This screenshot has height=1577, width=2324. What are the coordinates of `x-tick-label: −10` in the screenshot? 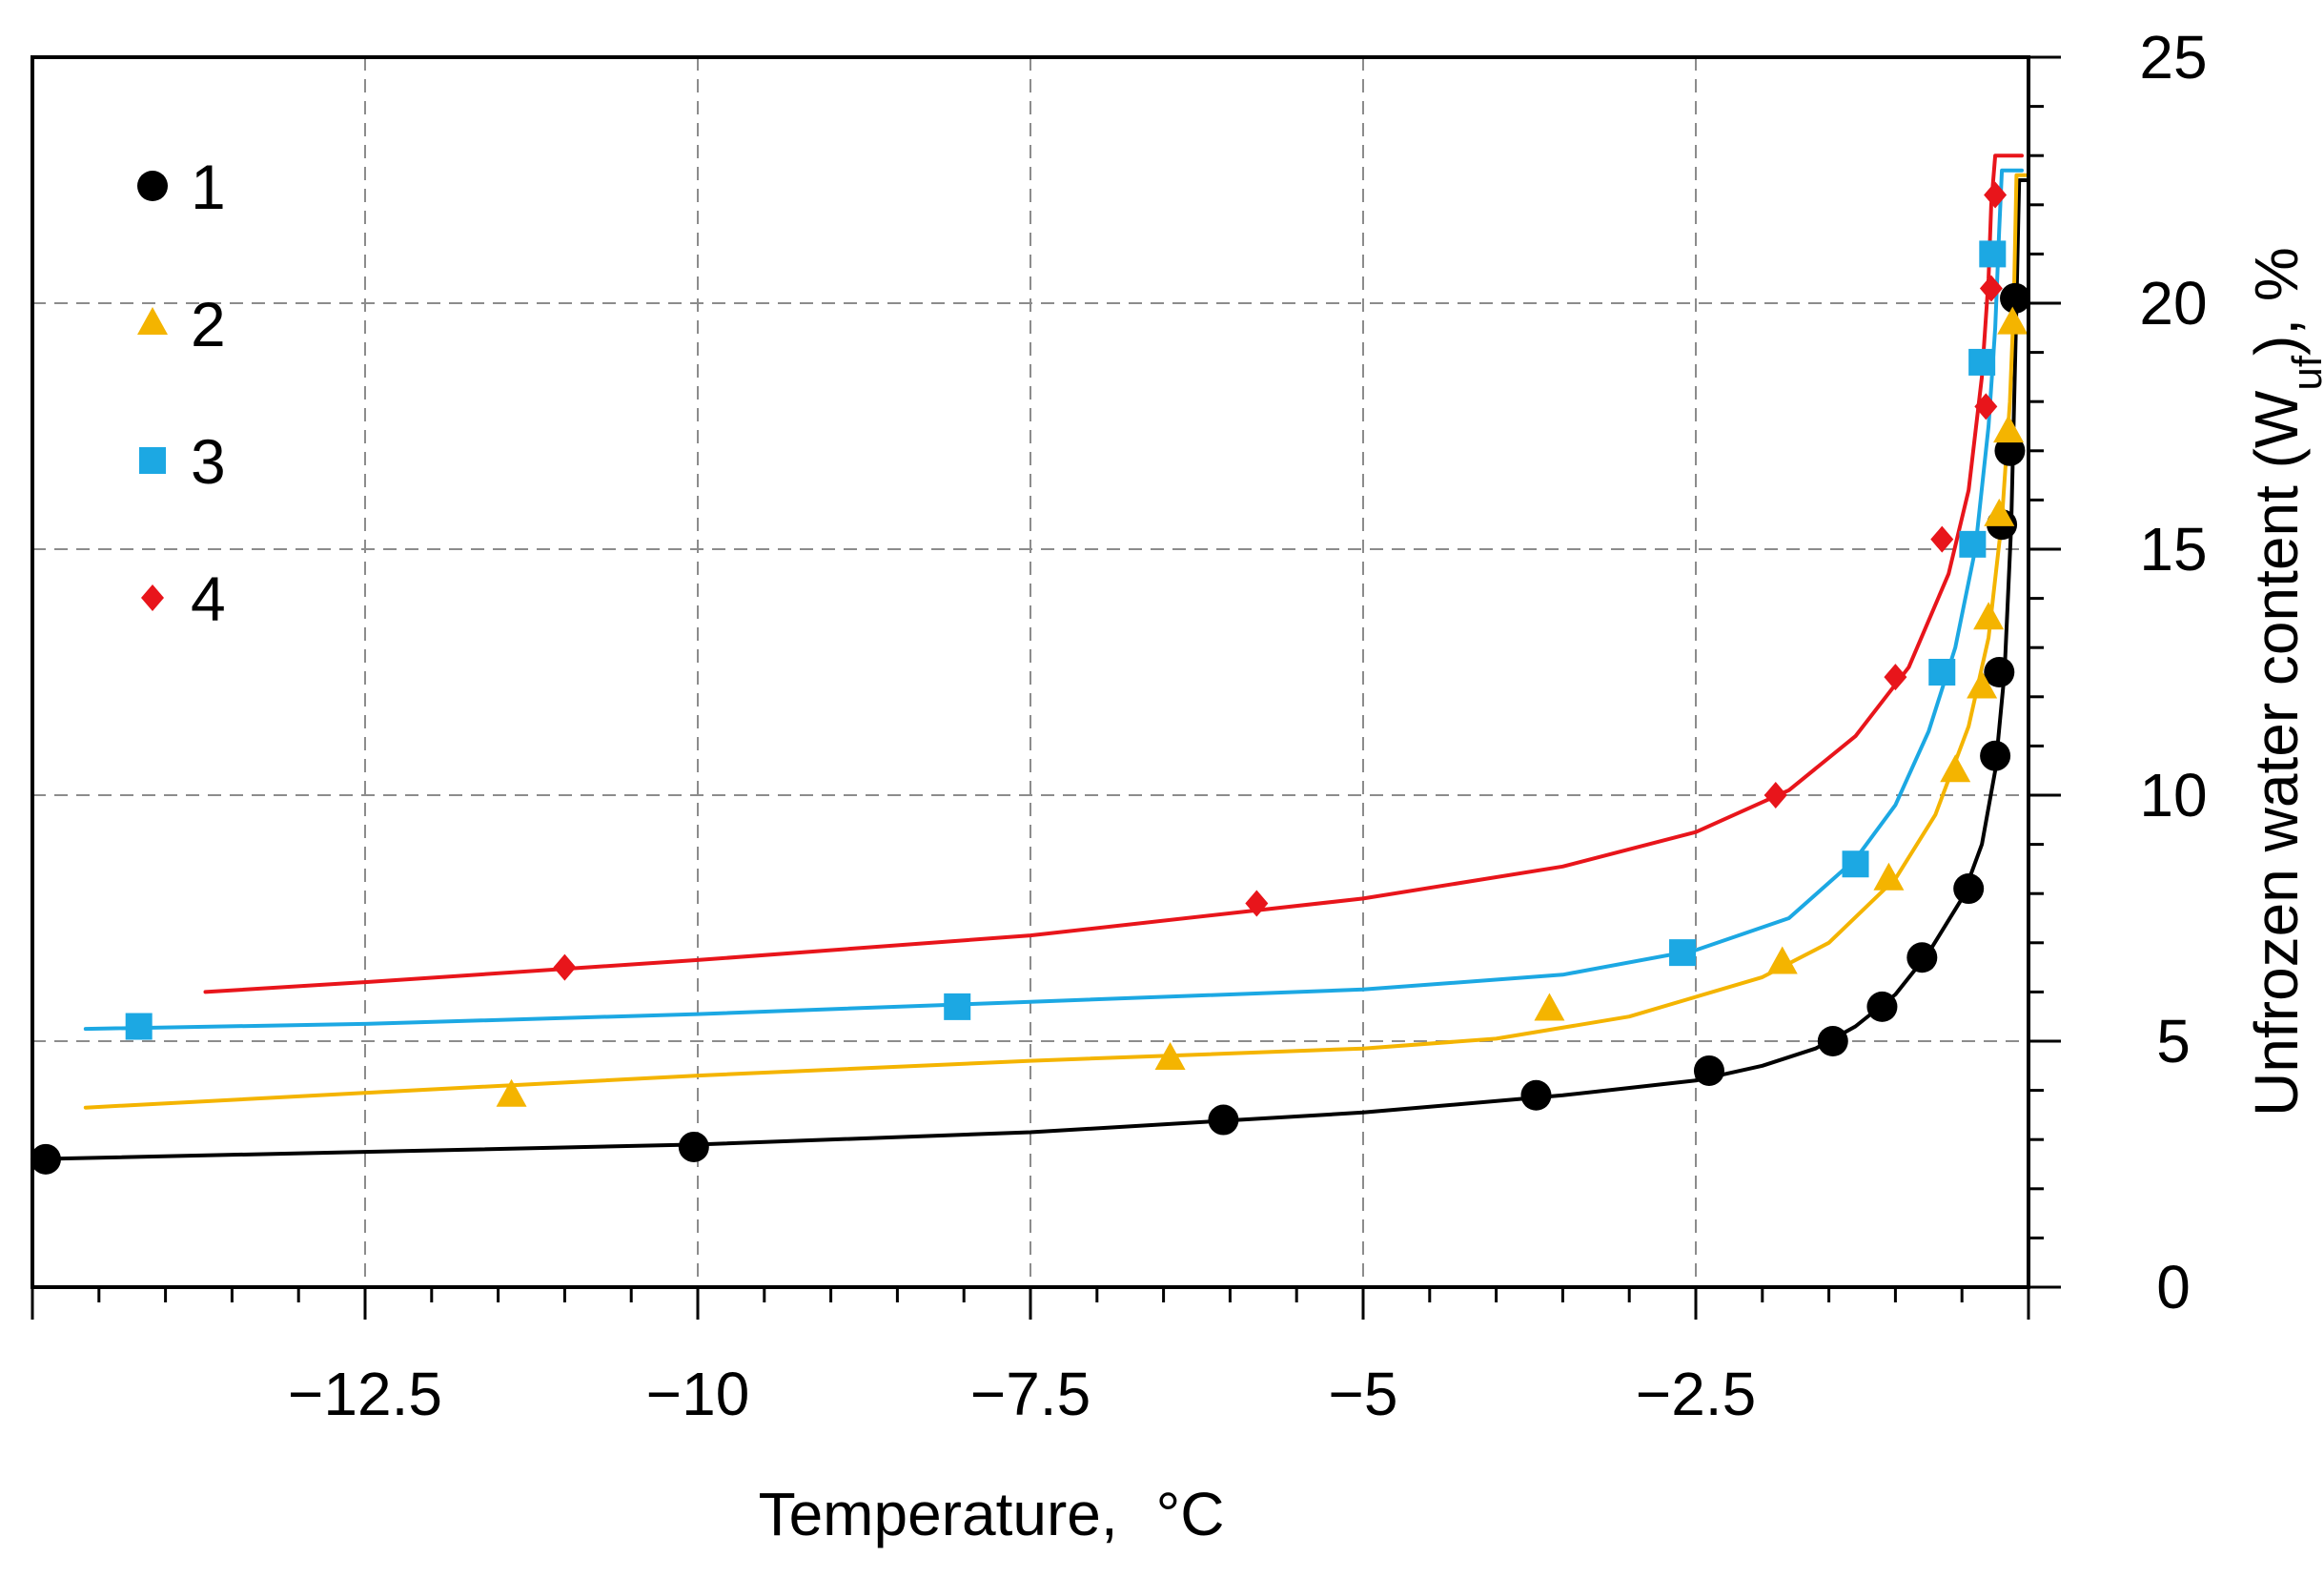 It's located at (698, 1394).